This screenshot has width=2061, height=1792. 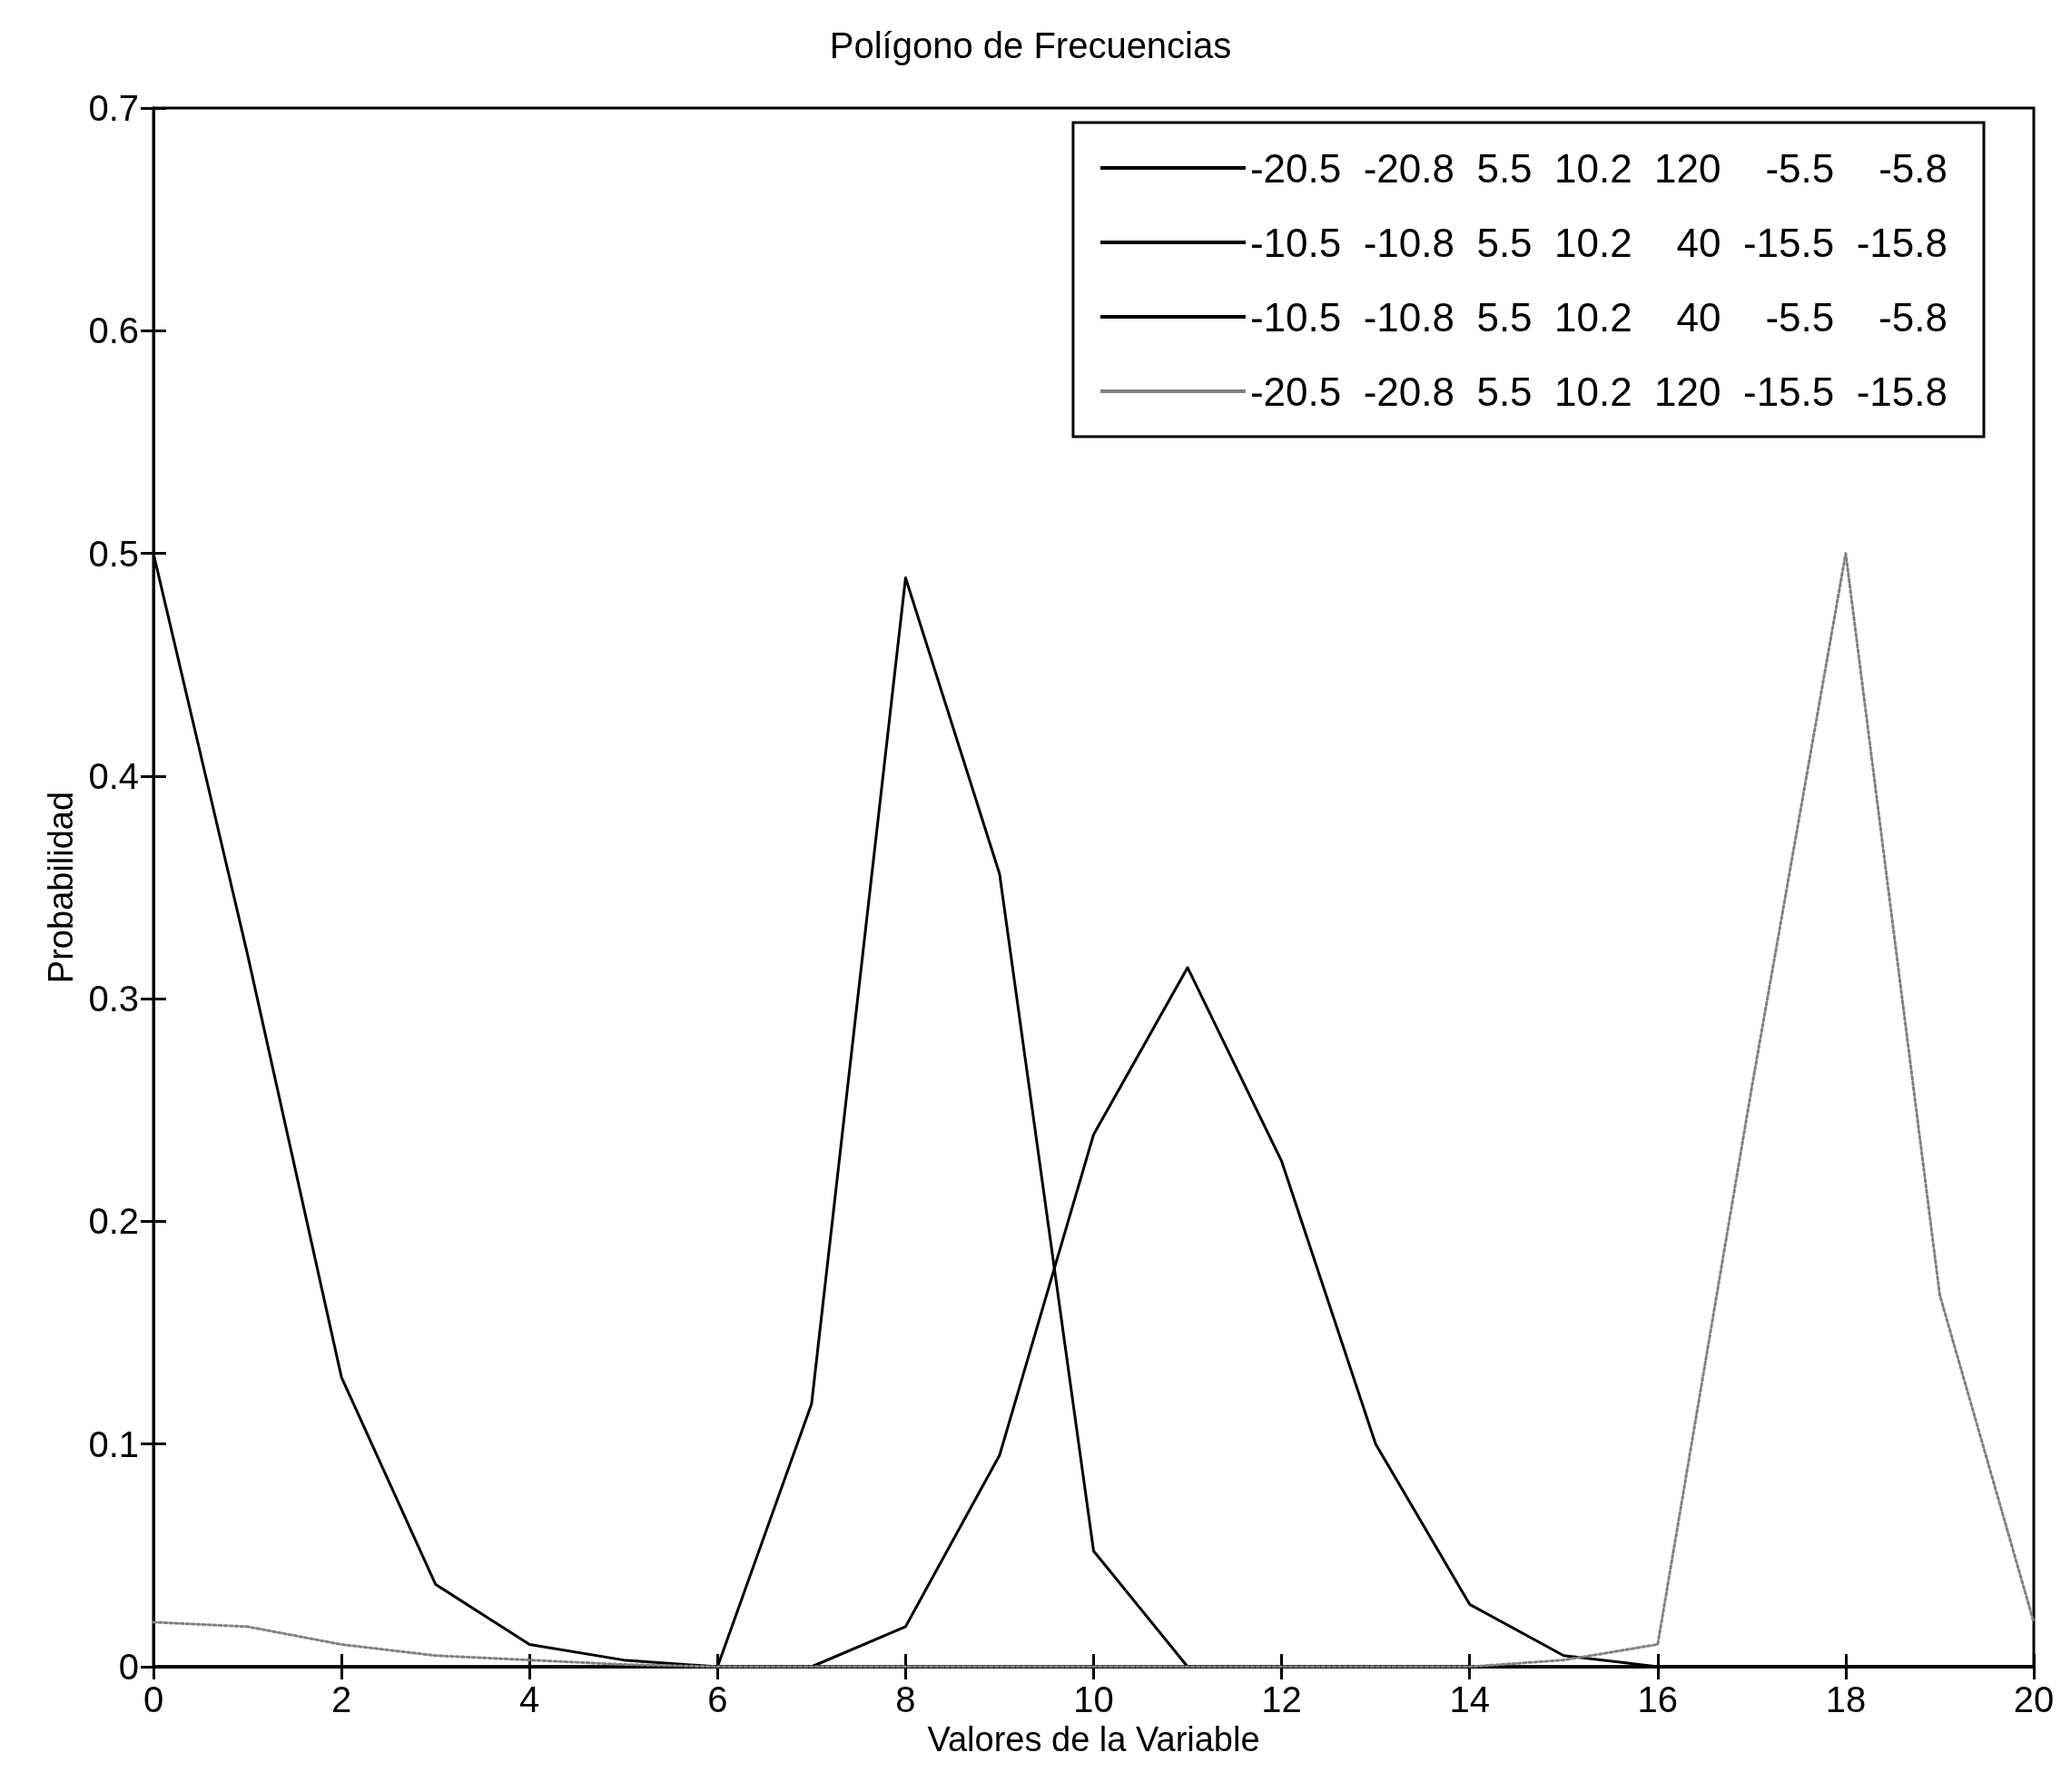 I want to click on x-axis-title: Valores de la Variable, so click(x=1093, y=1738).